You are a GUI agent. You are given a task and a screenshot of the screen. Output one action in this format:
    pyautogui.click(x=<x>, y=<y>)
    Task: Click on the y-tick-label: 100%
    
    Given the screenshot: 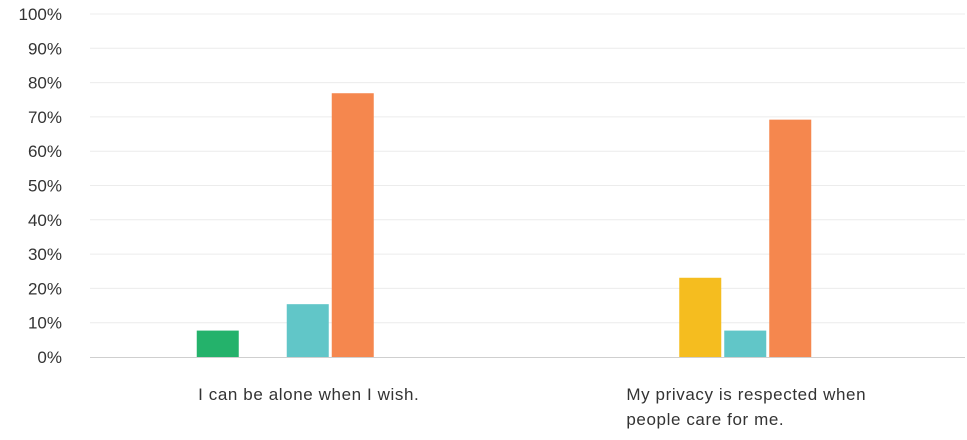 What is the action you would take?
    pyautogui.click(x=40, y=14)
    